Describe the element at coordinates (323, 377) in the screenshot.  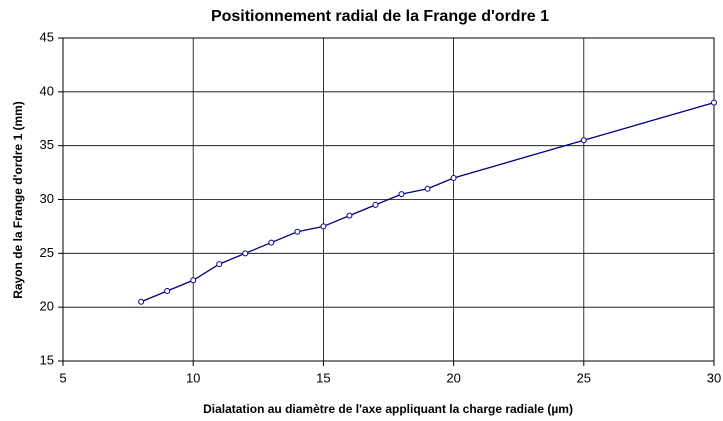
I see `x-tick-label: 15` at that location.